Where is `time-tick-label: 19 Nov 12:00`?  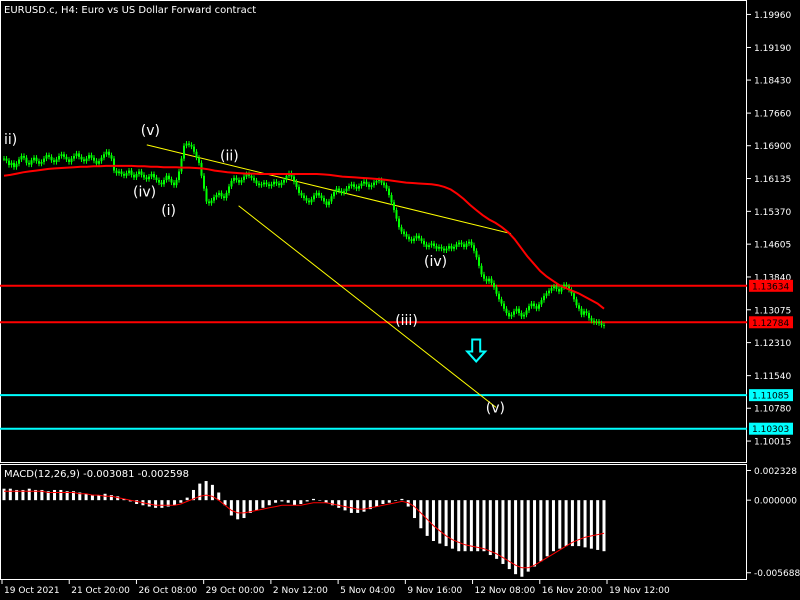 time-tick-label: 19 Nov 12:00 is located at coordinates (639, 591).